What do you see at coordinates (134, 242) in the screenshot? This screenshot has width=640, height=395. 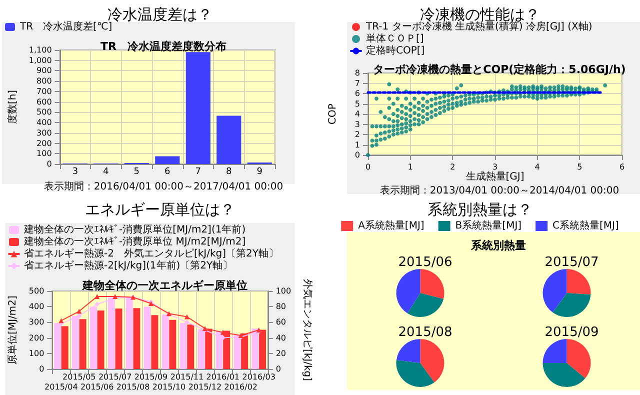 I see `legend-label: 建物全体の一次ｴﾈﾙｷﾞ-消費原単位 MJ/m2[MJ/m2]` at bounding box center [134, 242].